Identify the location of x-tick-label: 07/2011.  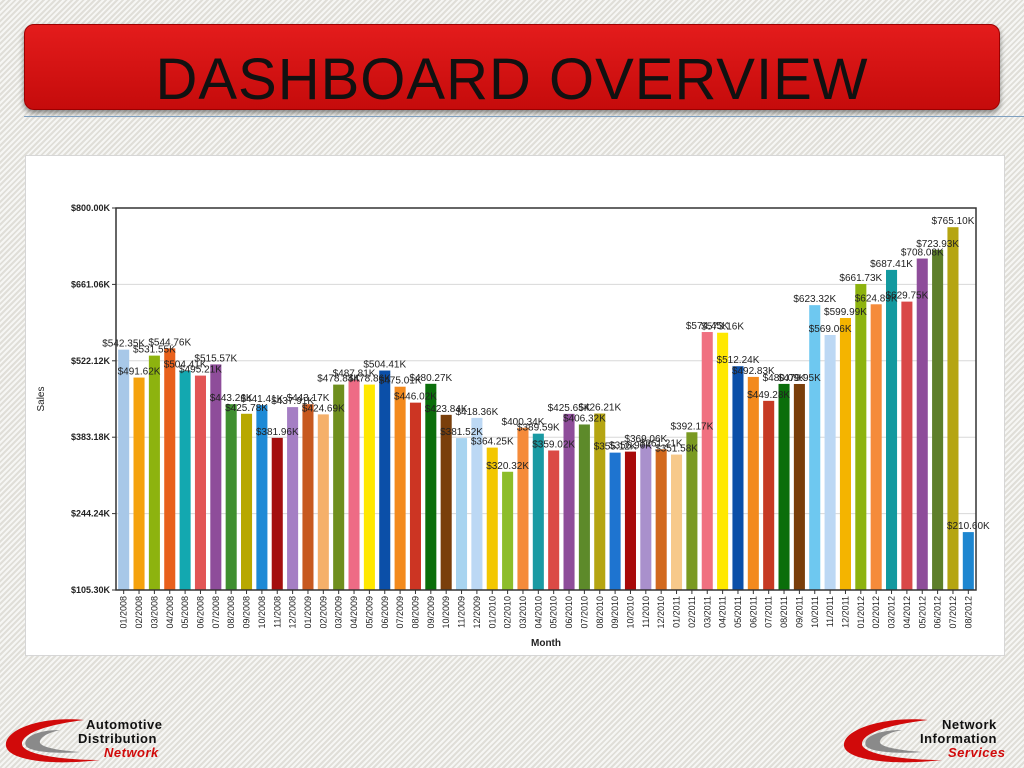
(769, 612).